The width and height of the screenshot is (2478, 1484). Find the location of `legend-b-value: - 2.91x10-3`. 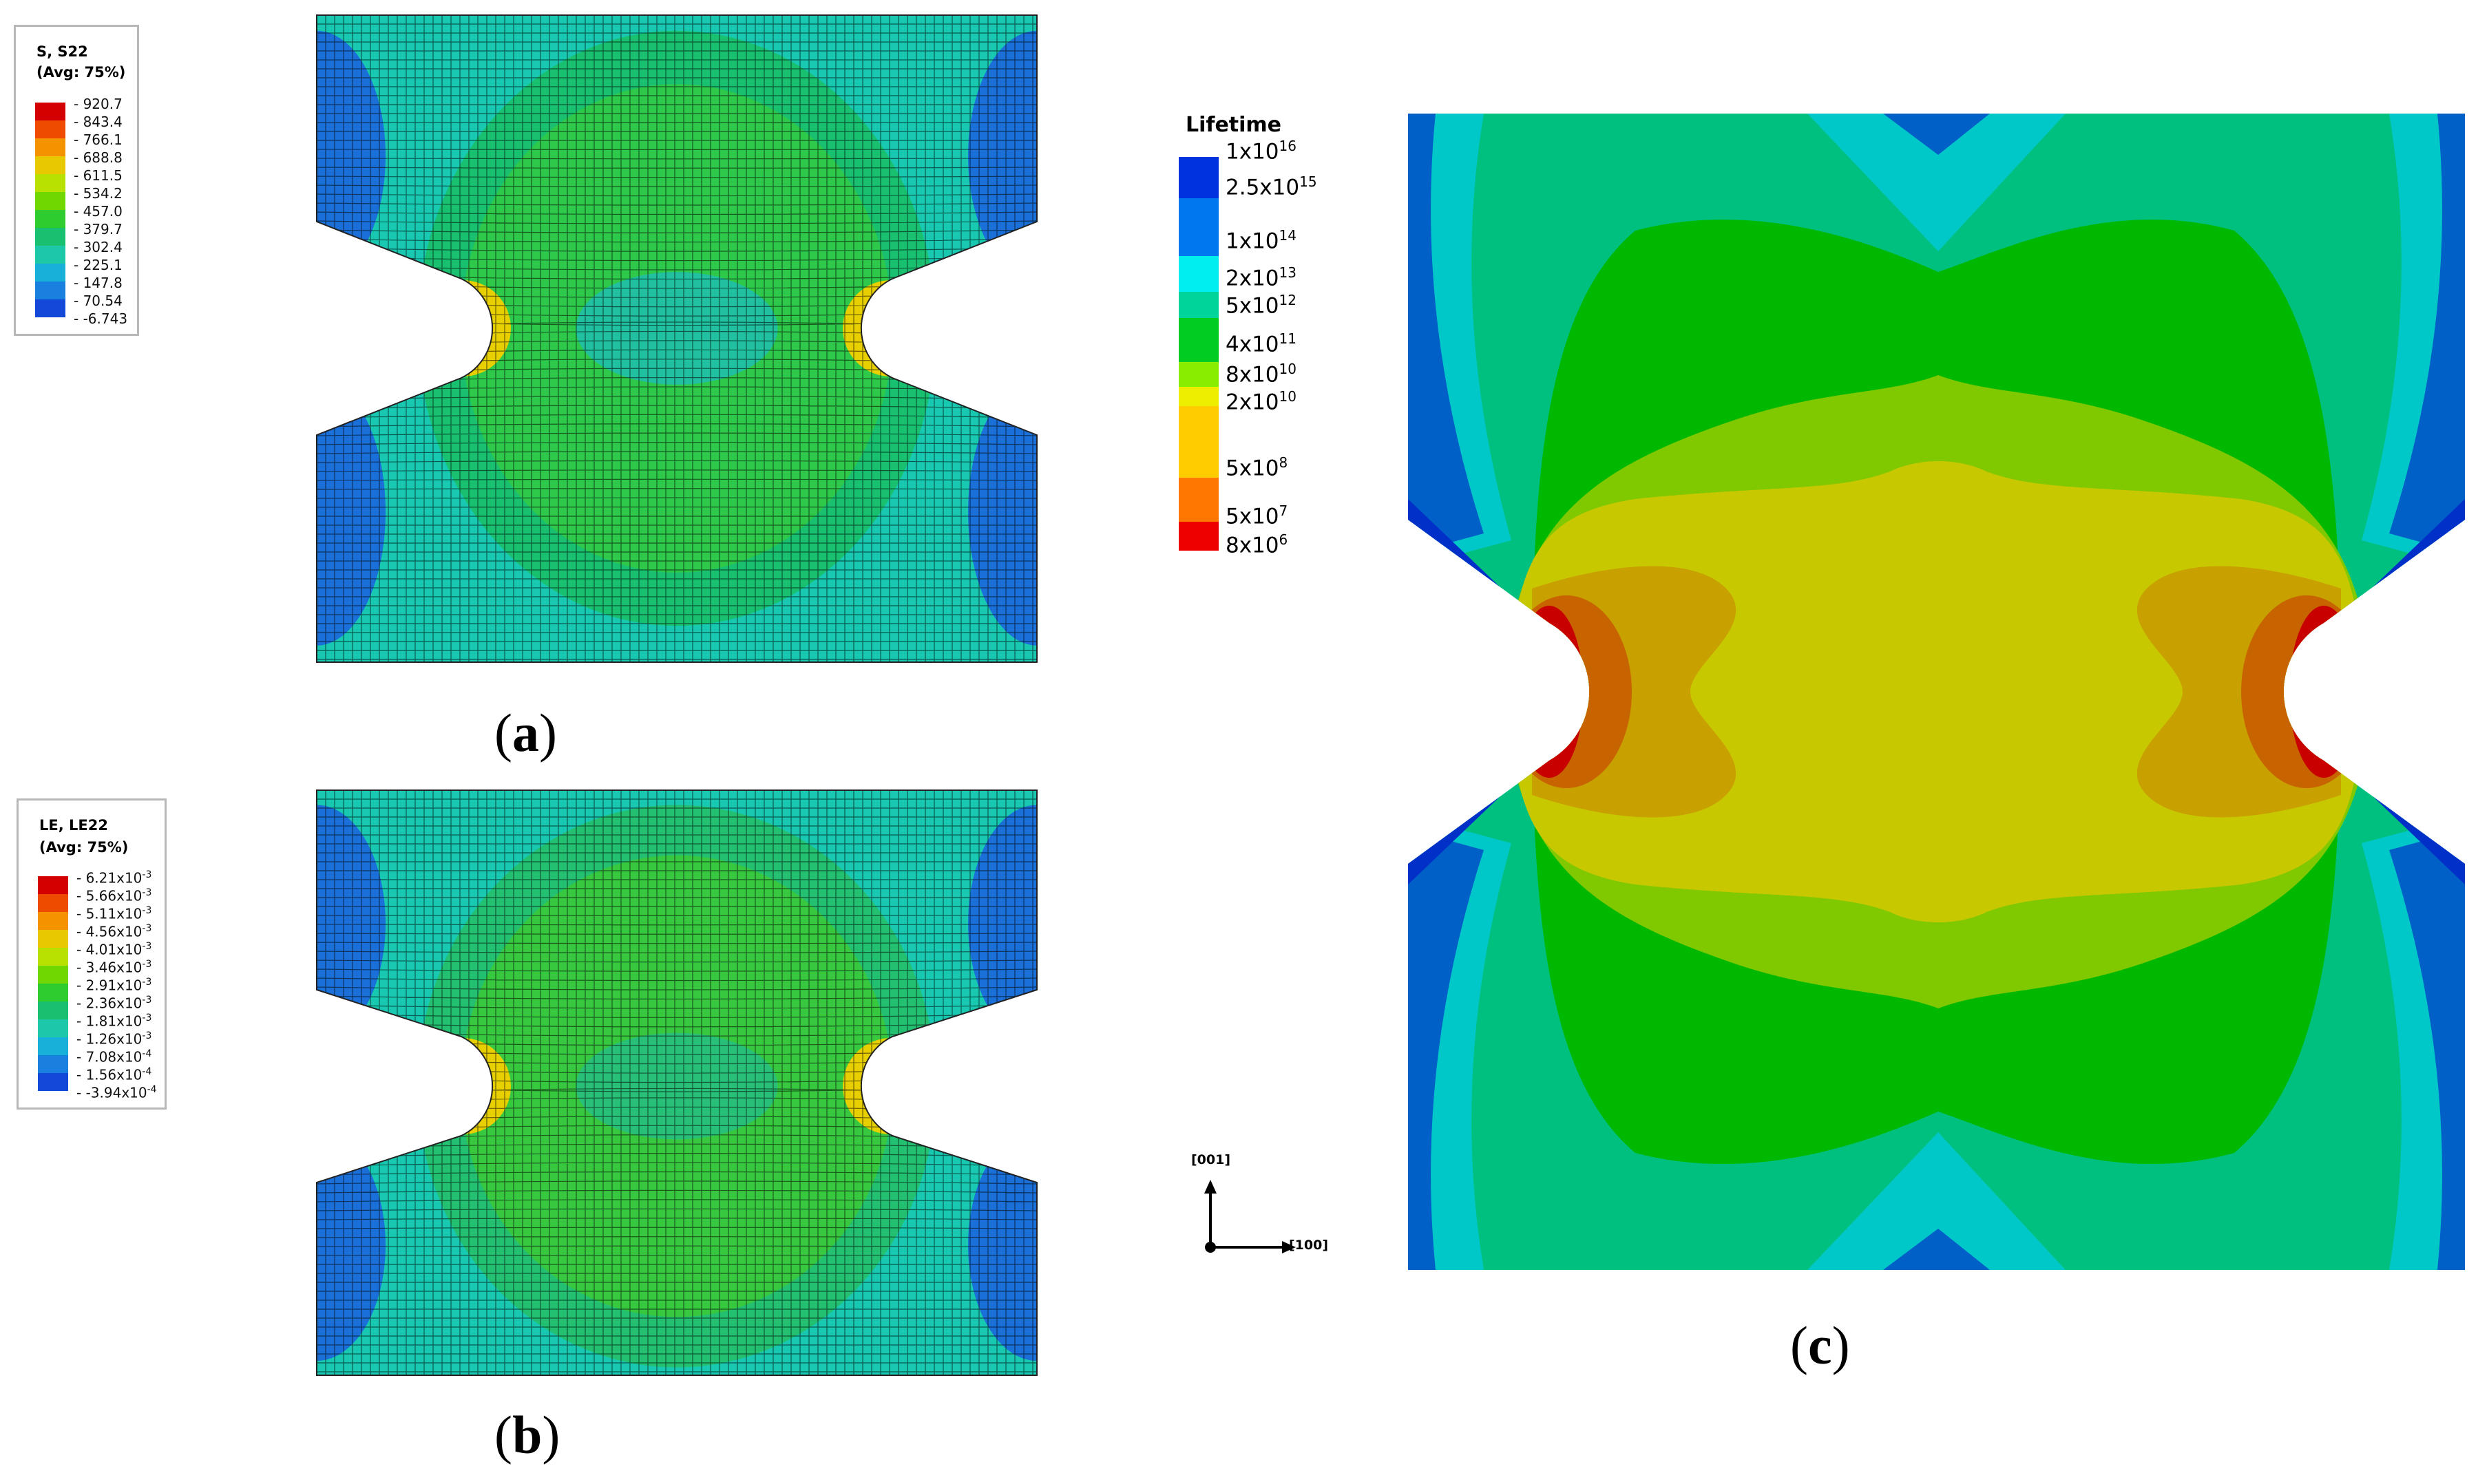

legend-b-value: - 2.91x10-3 is located at coordinates (114, 985).